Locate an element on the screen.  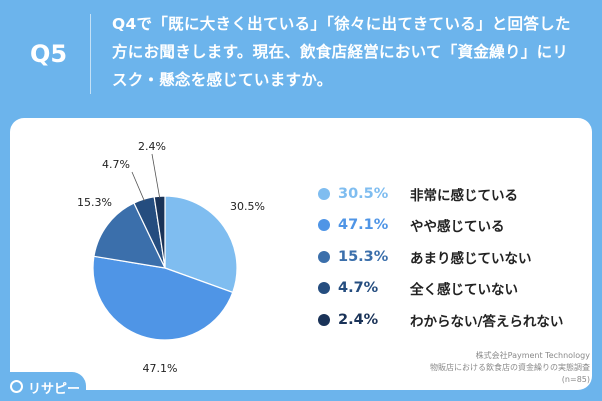
legend-label: 全く感じていない is located at coordinates (464, 290).